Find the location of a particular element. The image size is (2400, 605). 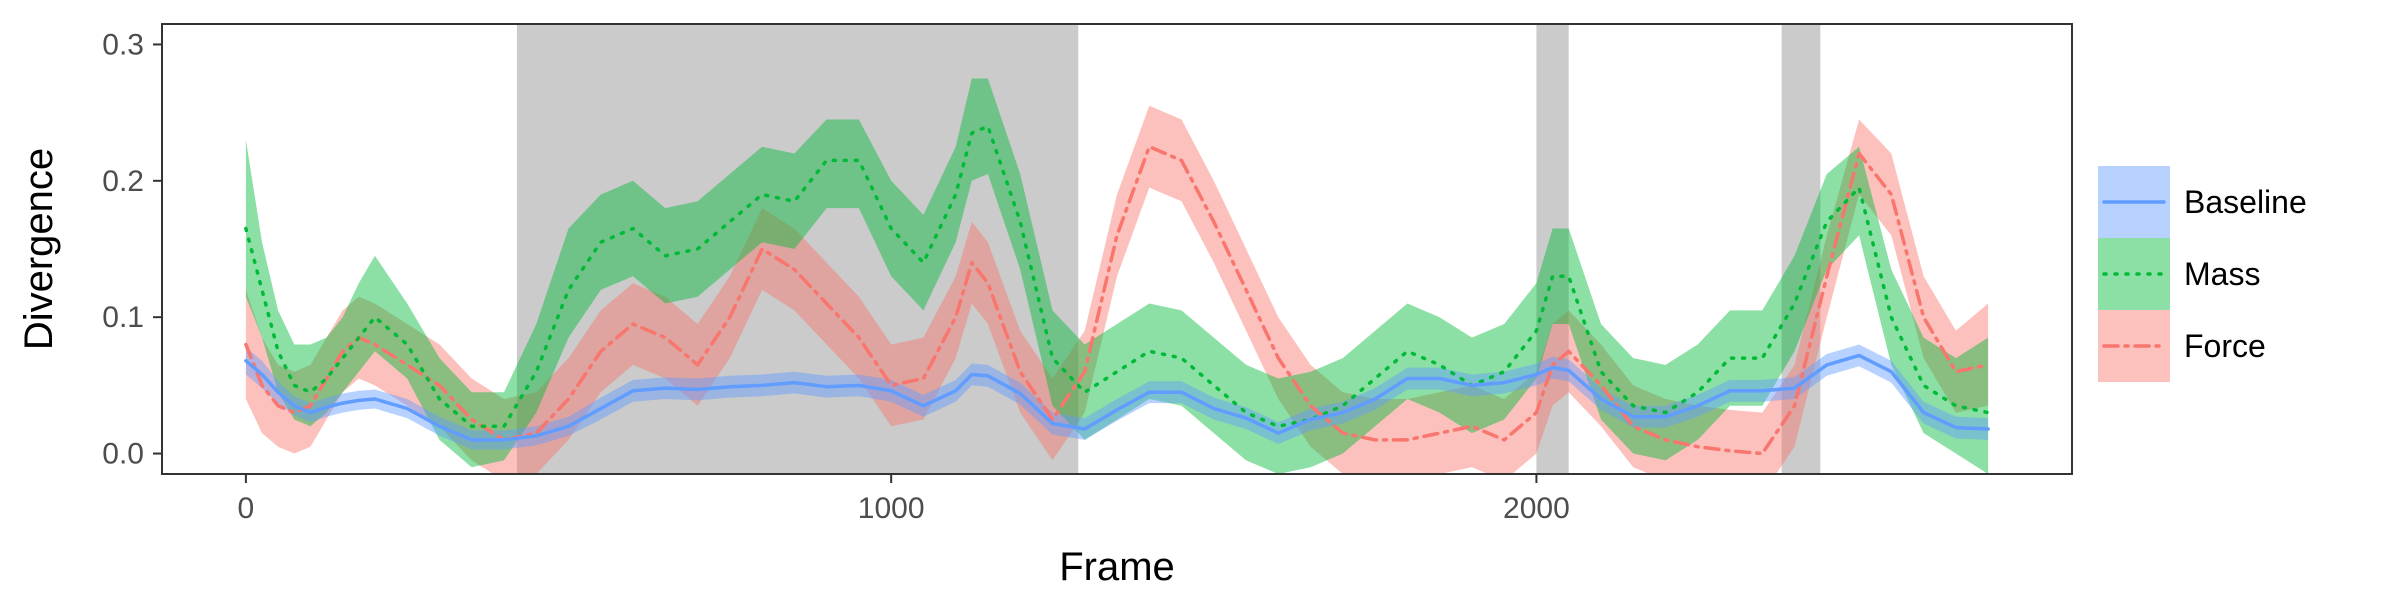

x-tick-label: 2000 is located at coordinates (1536, 508).